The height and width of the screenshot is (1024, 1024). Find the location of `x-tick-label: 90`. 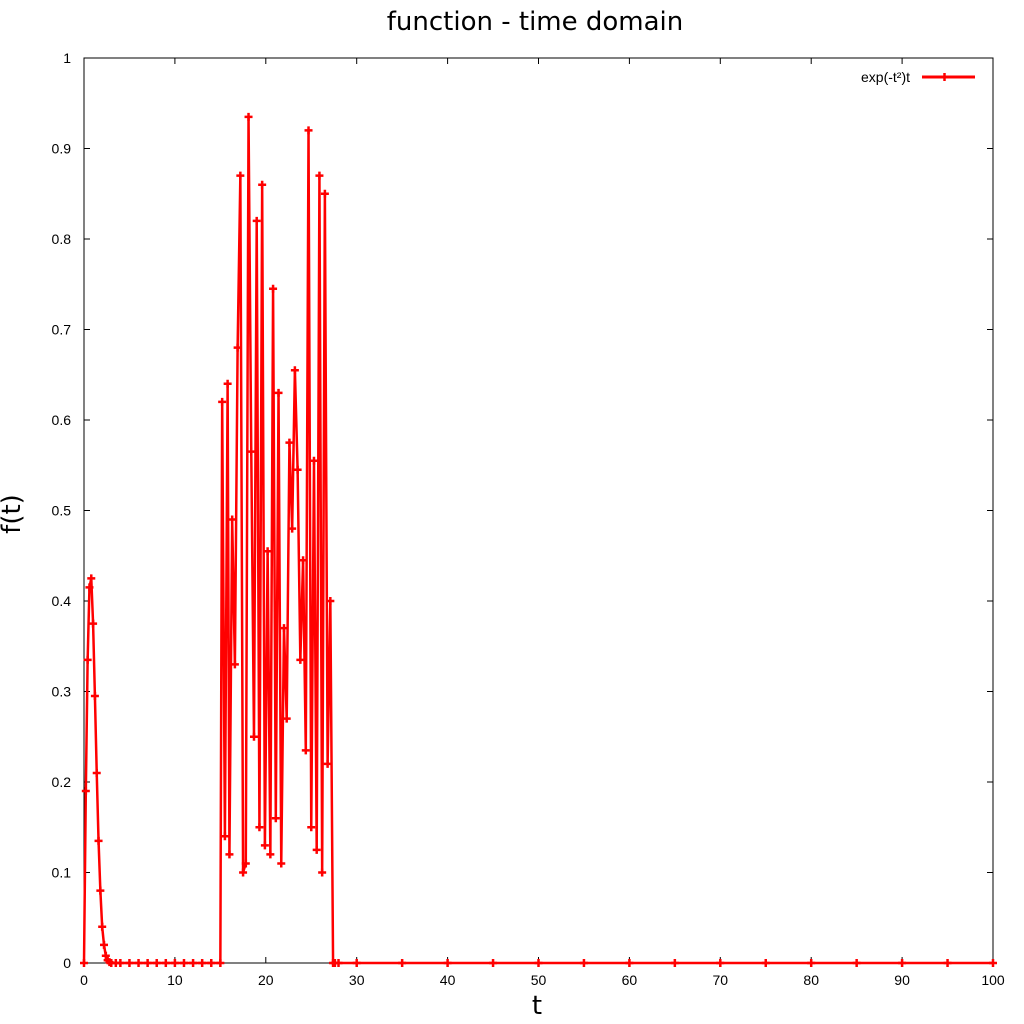

x-tick-label: 90 is located at coordinates (902, 980).